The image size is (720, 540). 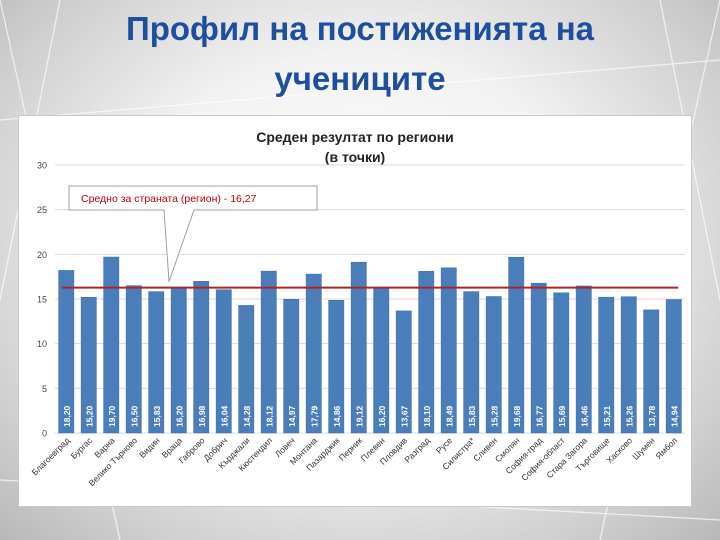 What do you see at coordinates (494, 416) in the screenshot?
I see `bar-value-label: 15,28` at bounding box center [494, 416].